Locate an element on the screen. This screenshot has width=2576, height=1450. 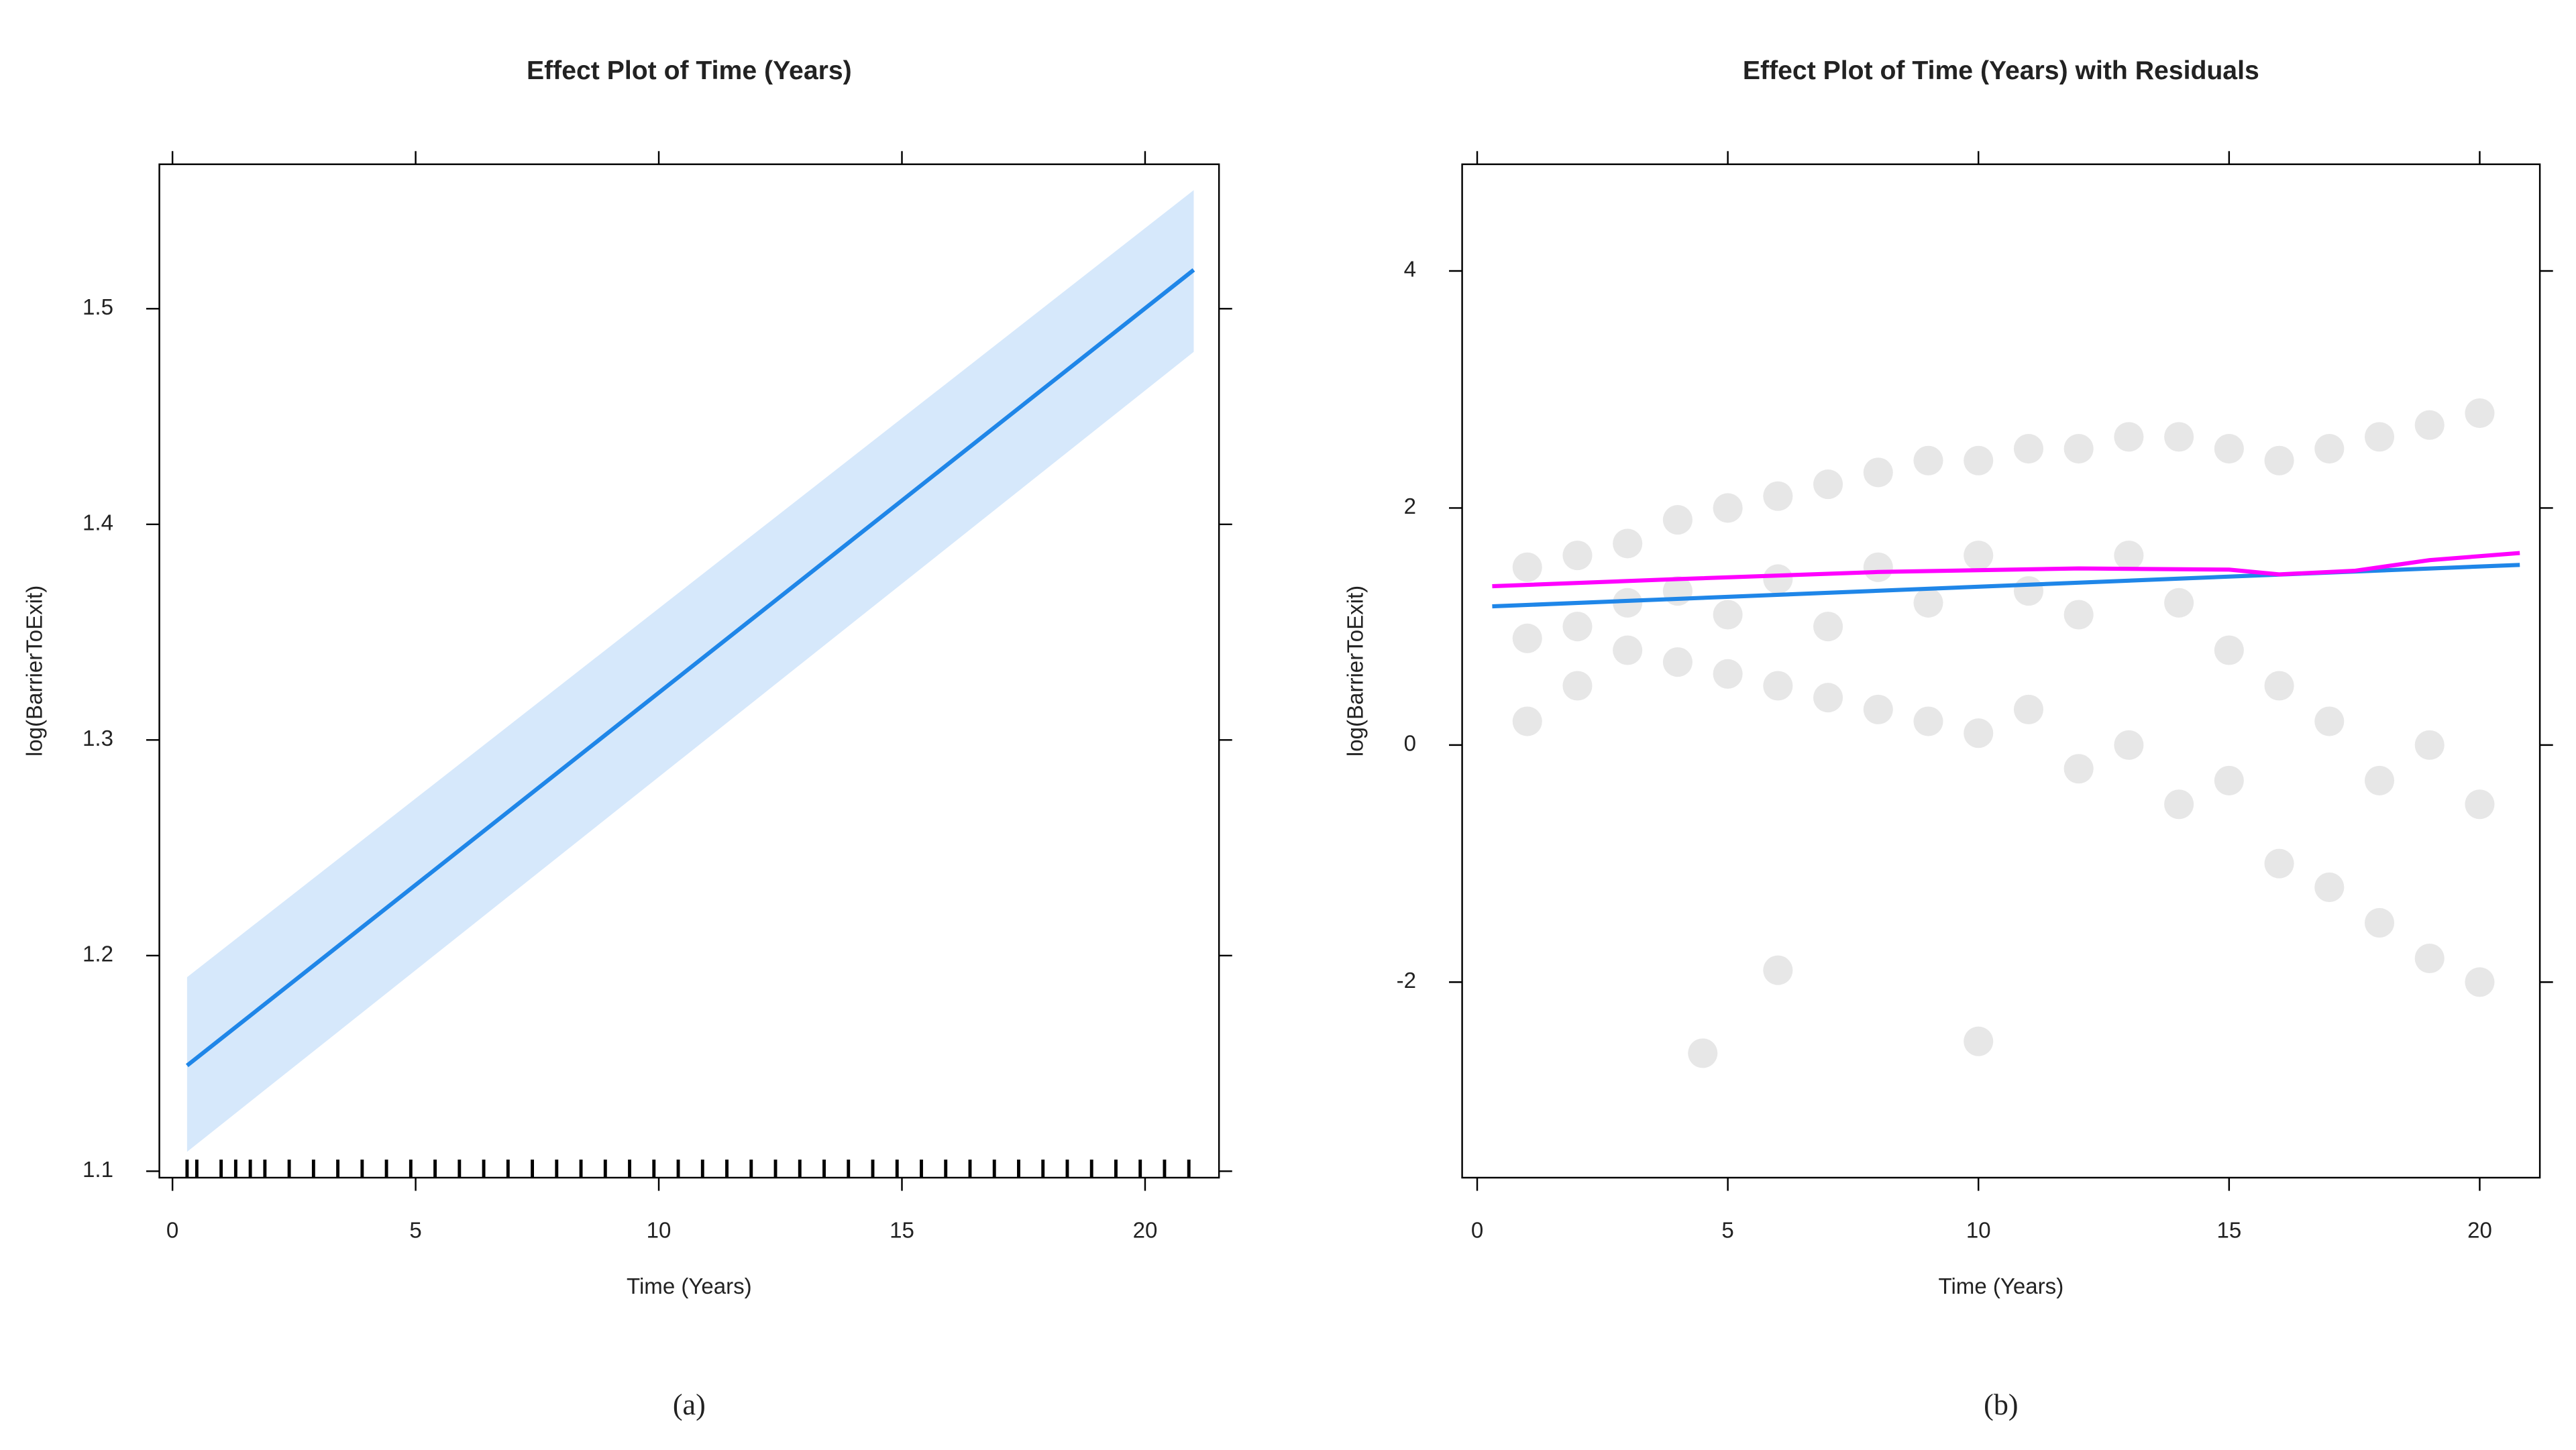
caption: (a) is located at coordinates (689, 1404).